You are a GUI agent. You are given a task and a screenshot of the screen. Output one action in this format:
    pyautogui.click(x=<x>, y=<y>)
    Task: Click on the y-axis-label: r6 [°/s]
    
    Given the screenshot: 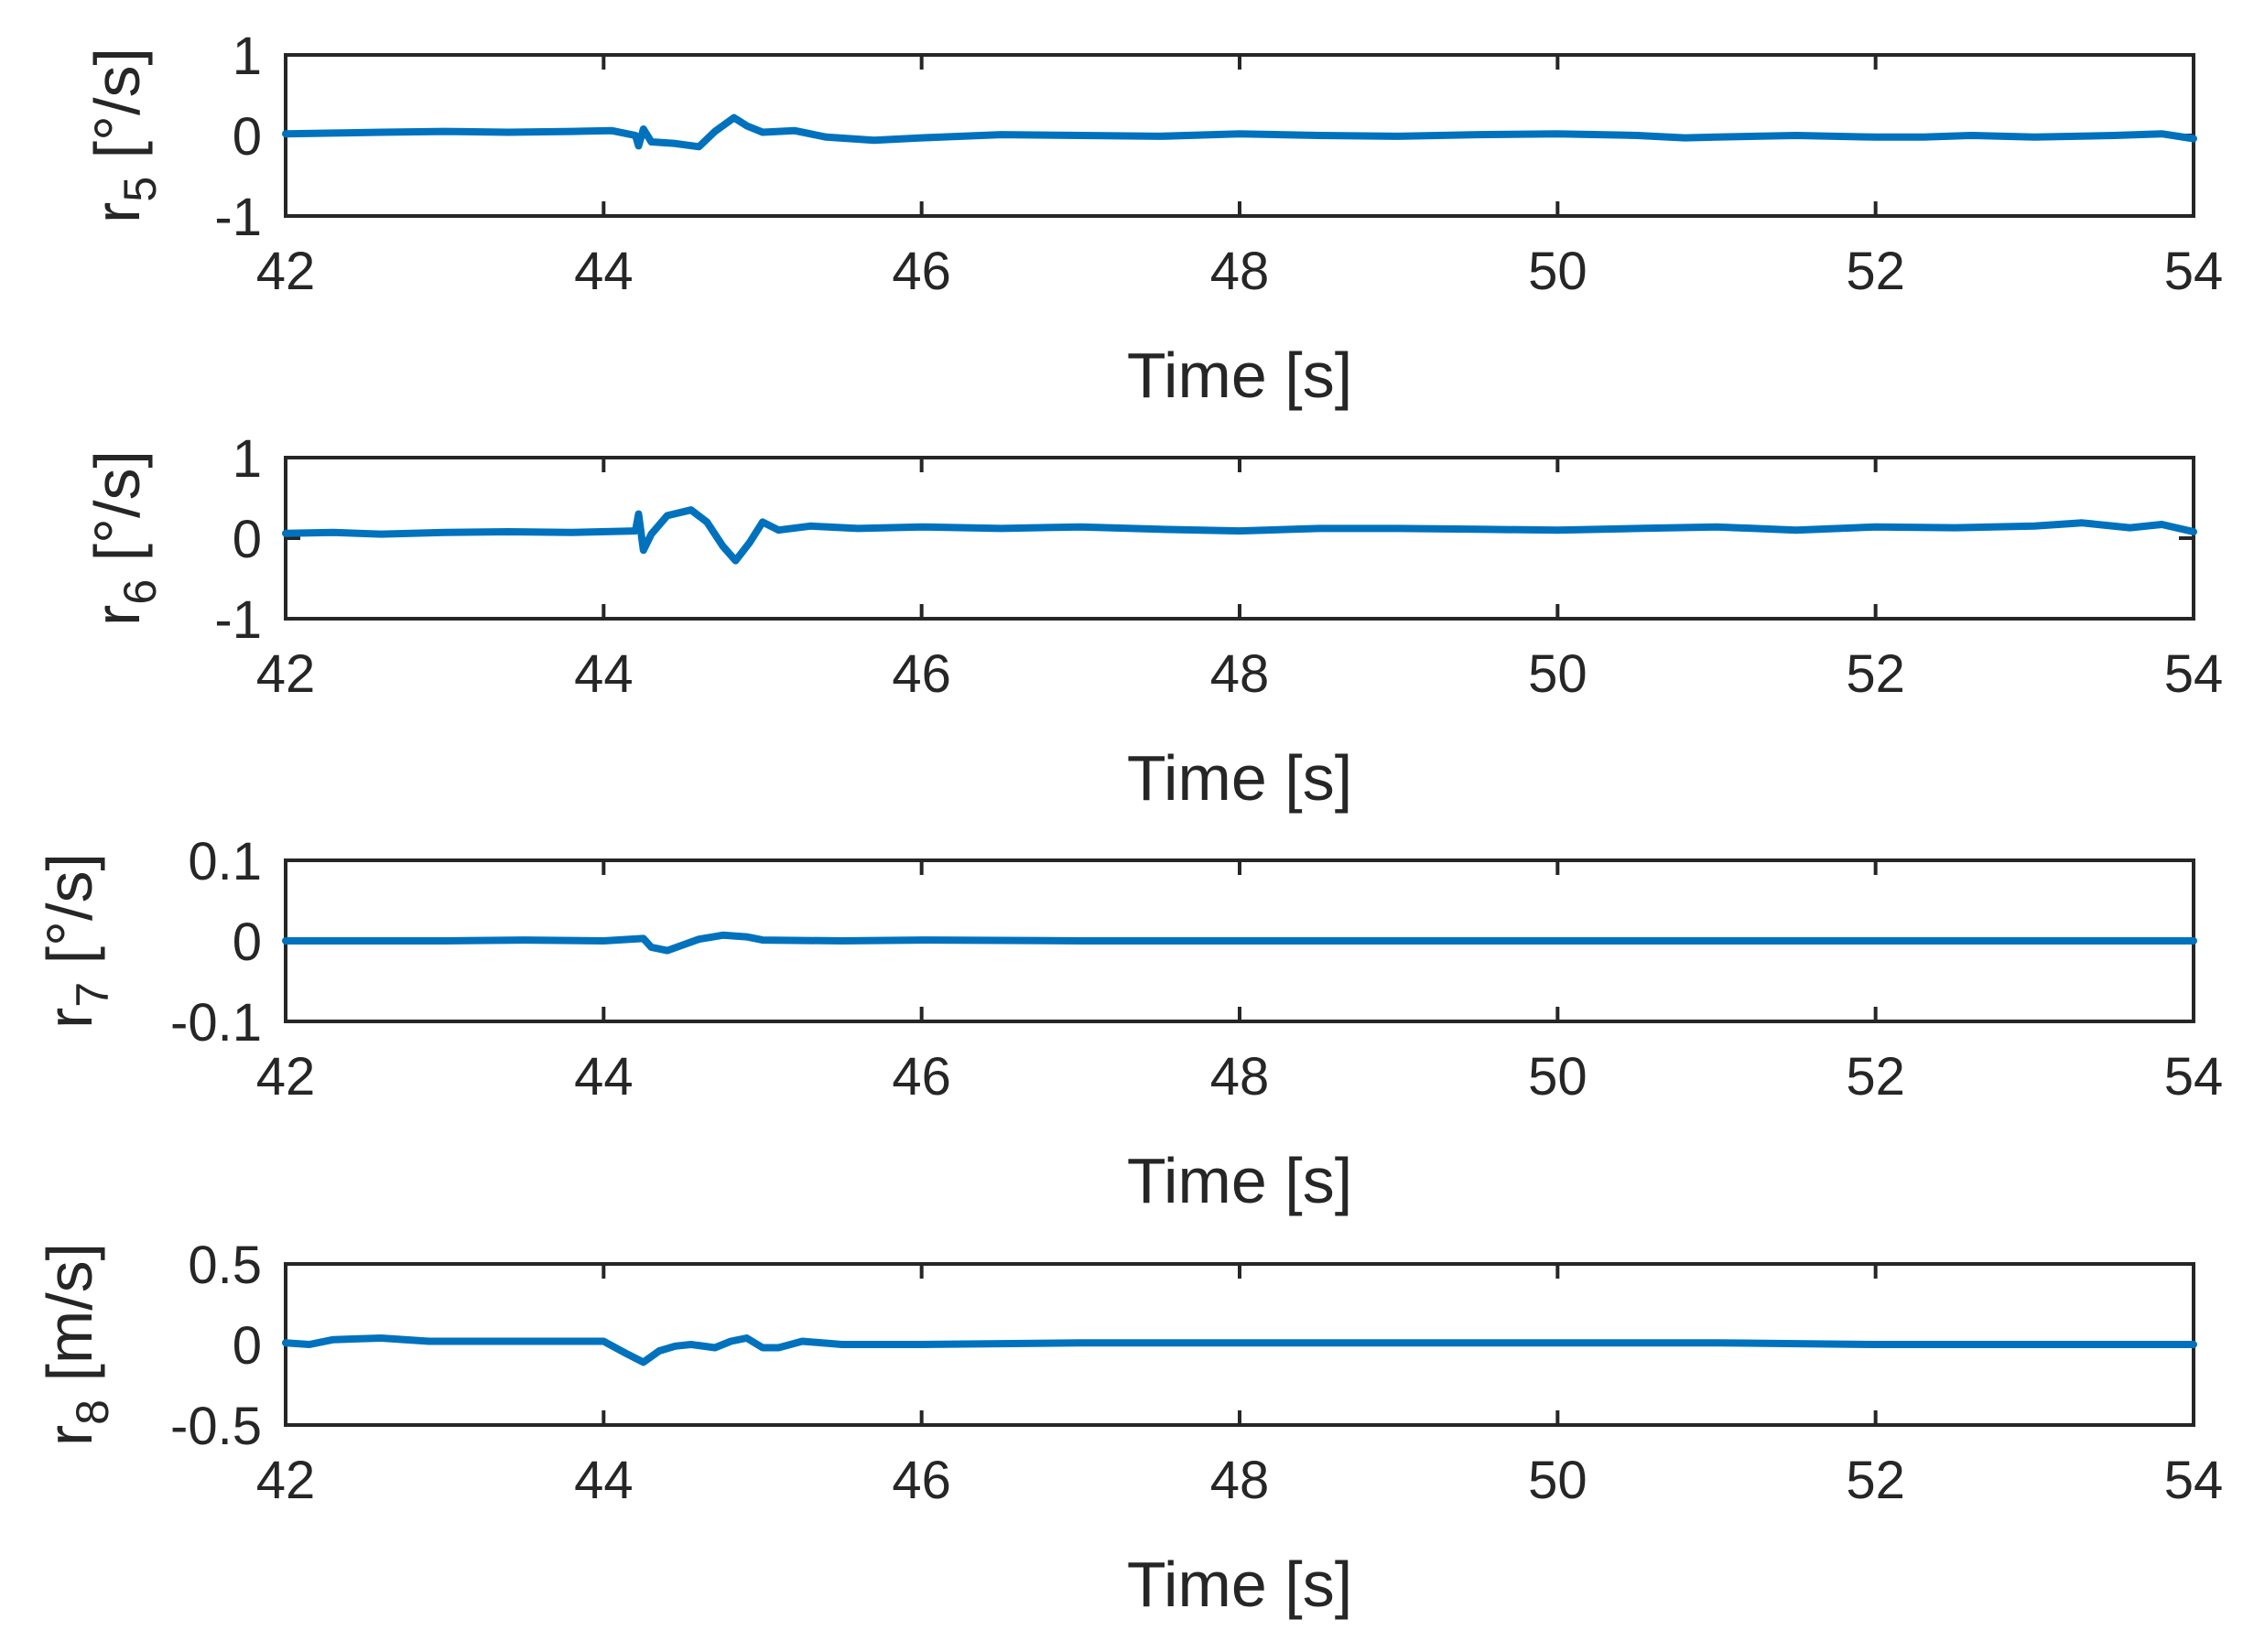 What is the action you would take?
    pyautogui.click(x=123, y=538)
    